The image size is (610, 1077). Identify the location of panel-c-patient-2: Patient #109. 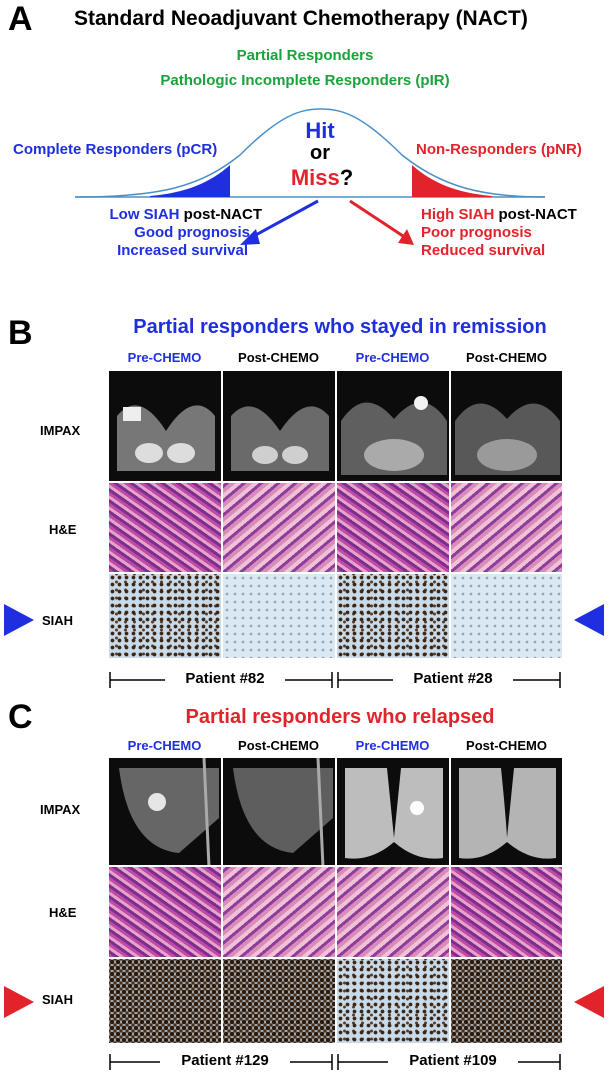
(453, 1060).